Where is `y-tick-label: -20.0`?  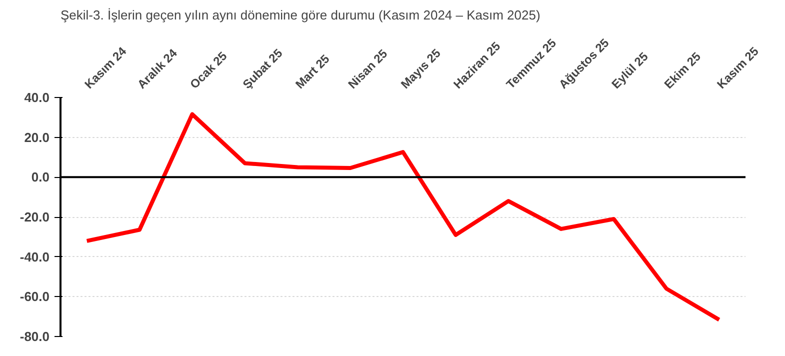
y-tick-label: -20.0 is located at coordinates (35, 217).